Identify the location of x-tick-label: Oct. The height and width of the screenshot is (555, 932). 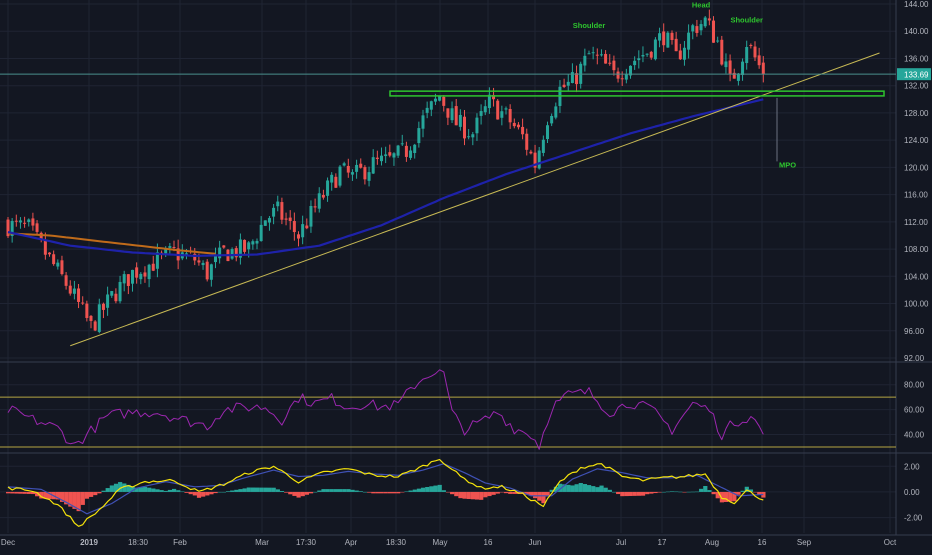
(890, 542).